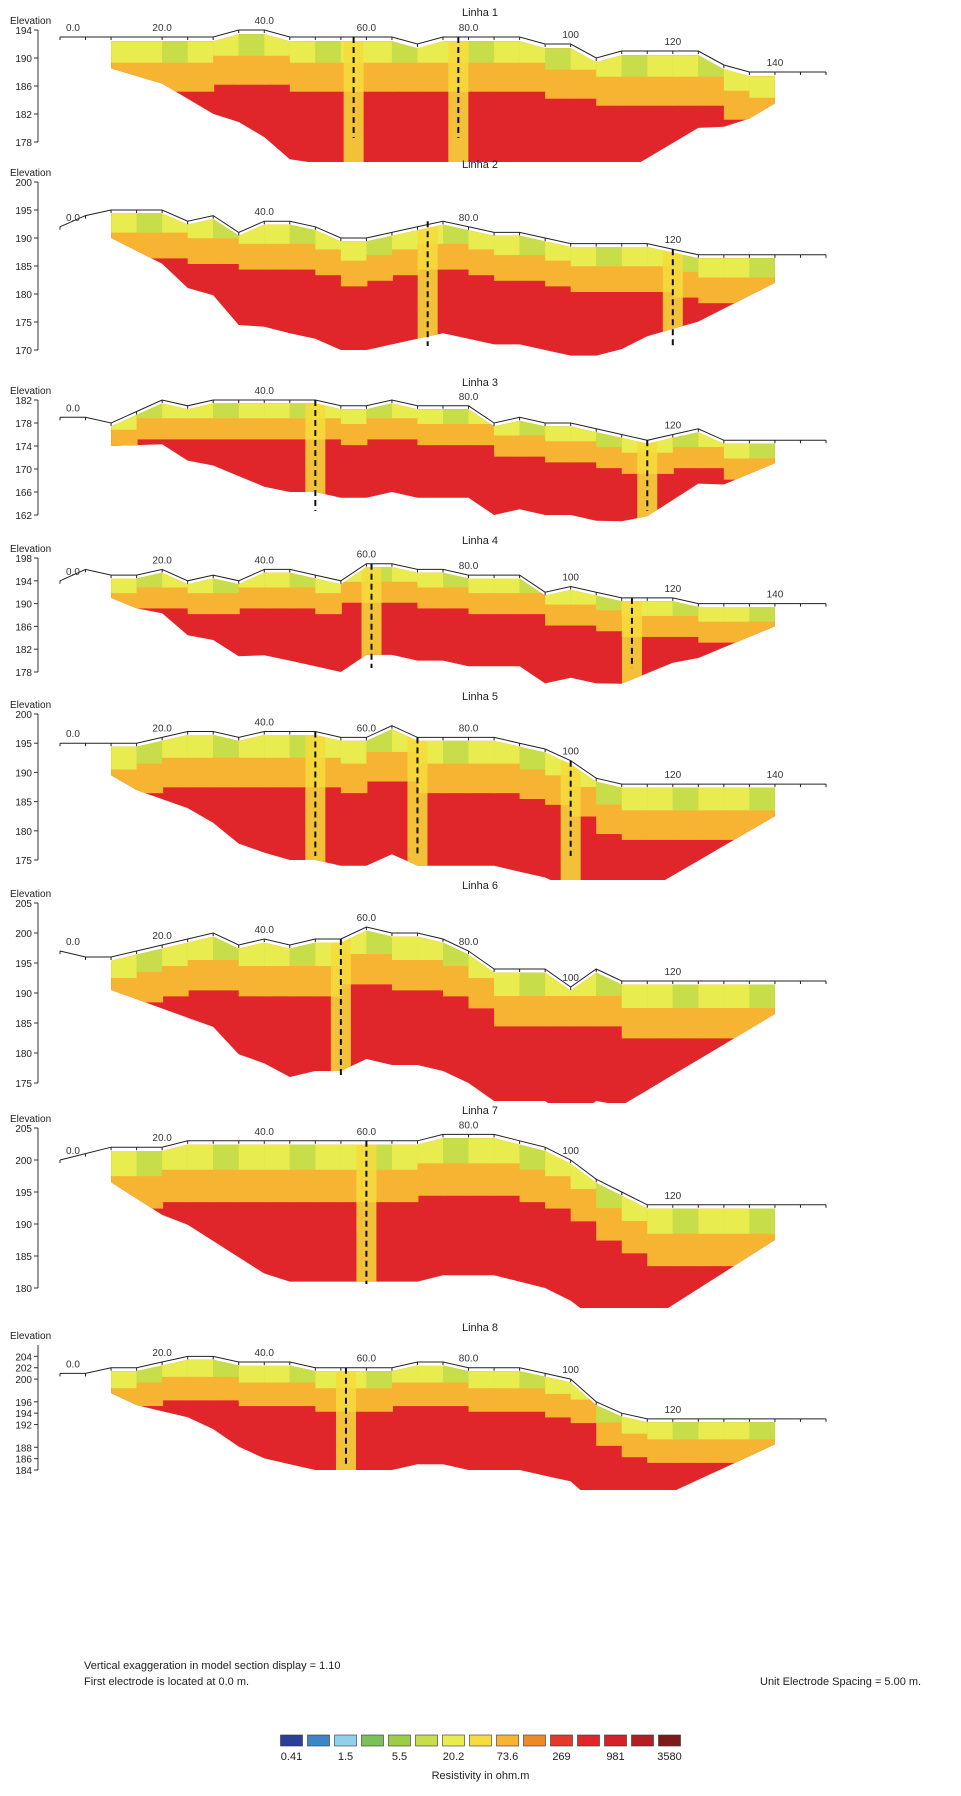 The image size is (961, 1796). What do you see at coordinates (481, 1748) in the screenshot?
I see `color-legend: 0.41 1.5 5.5 20.2 73.6 269 981 3580` at bounding box center [481, 1748].